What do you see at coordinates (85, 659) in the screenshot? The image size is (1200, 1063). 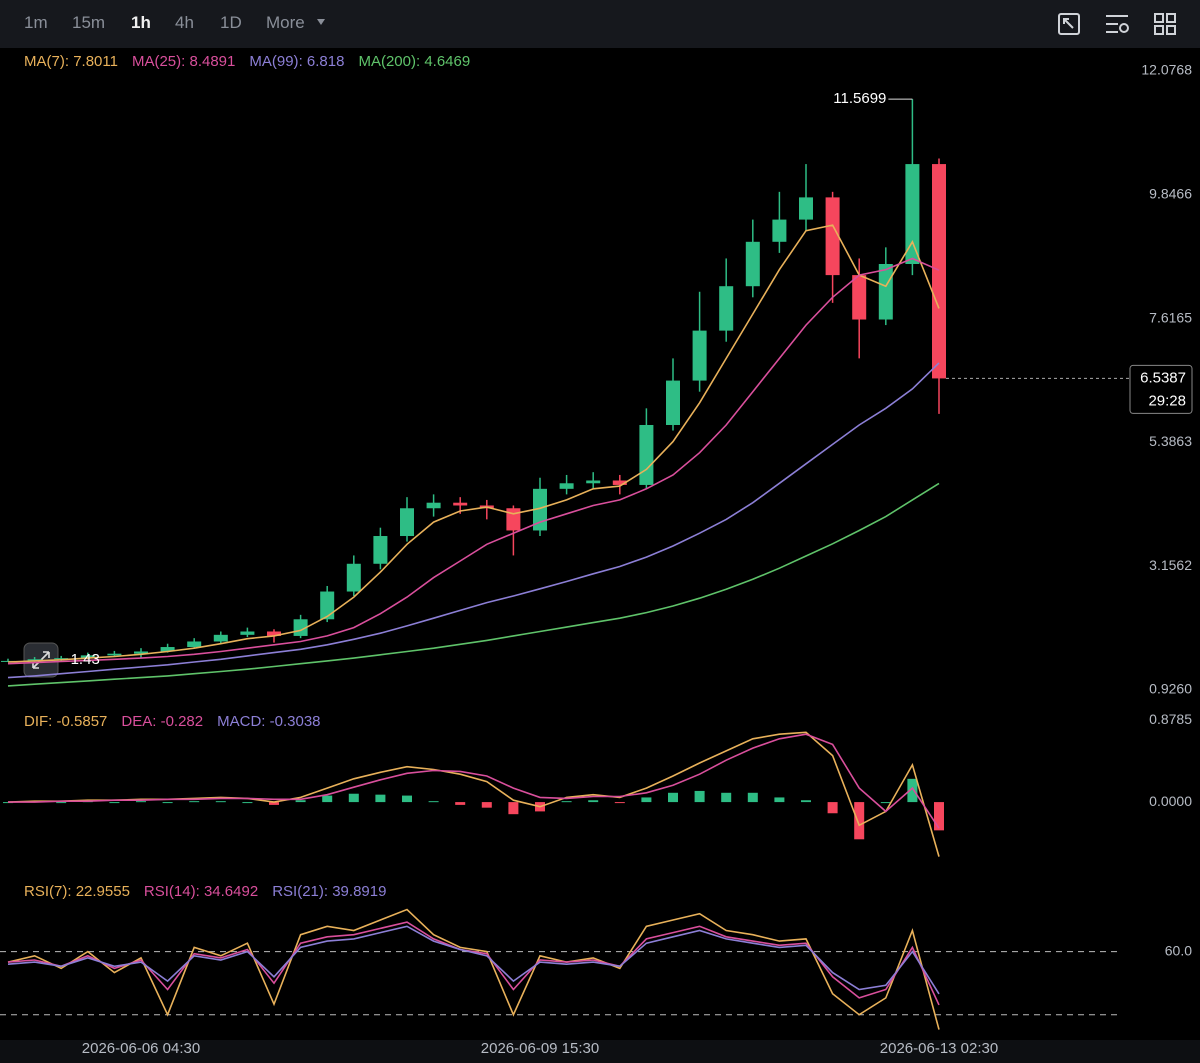 I see `low-label: 1.43` at bounding box center [85, 659].